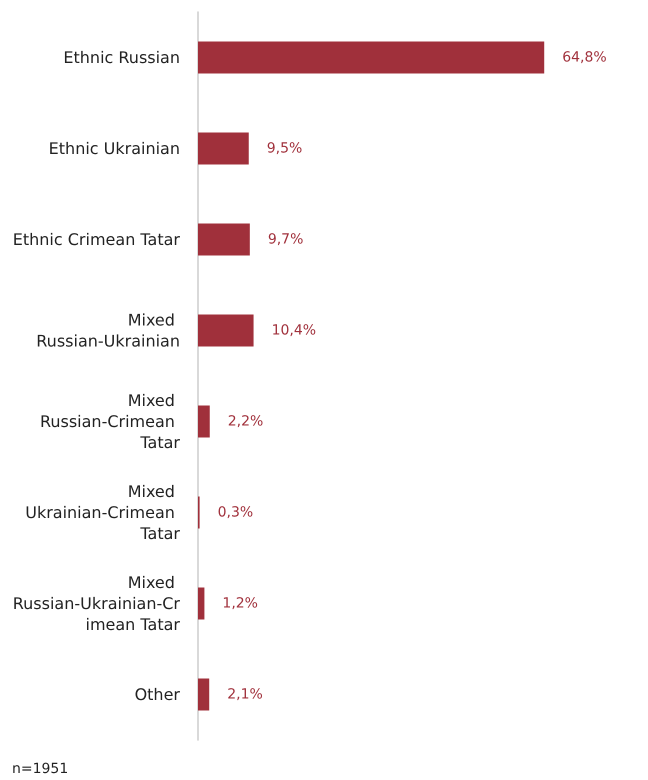 This screenshot has width=648, height=780. Describe the element at coordinates (108, 330) in the screenshot. I see `y-tick-label: Mixed Russian-Ukrainian` at that location.